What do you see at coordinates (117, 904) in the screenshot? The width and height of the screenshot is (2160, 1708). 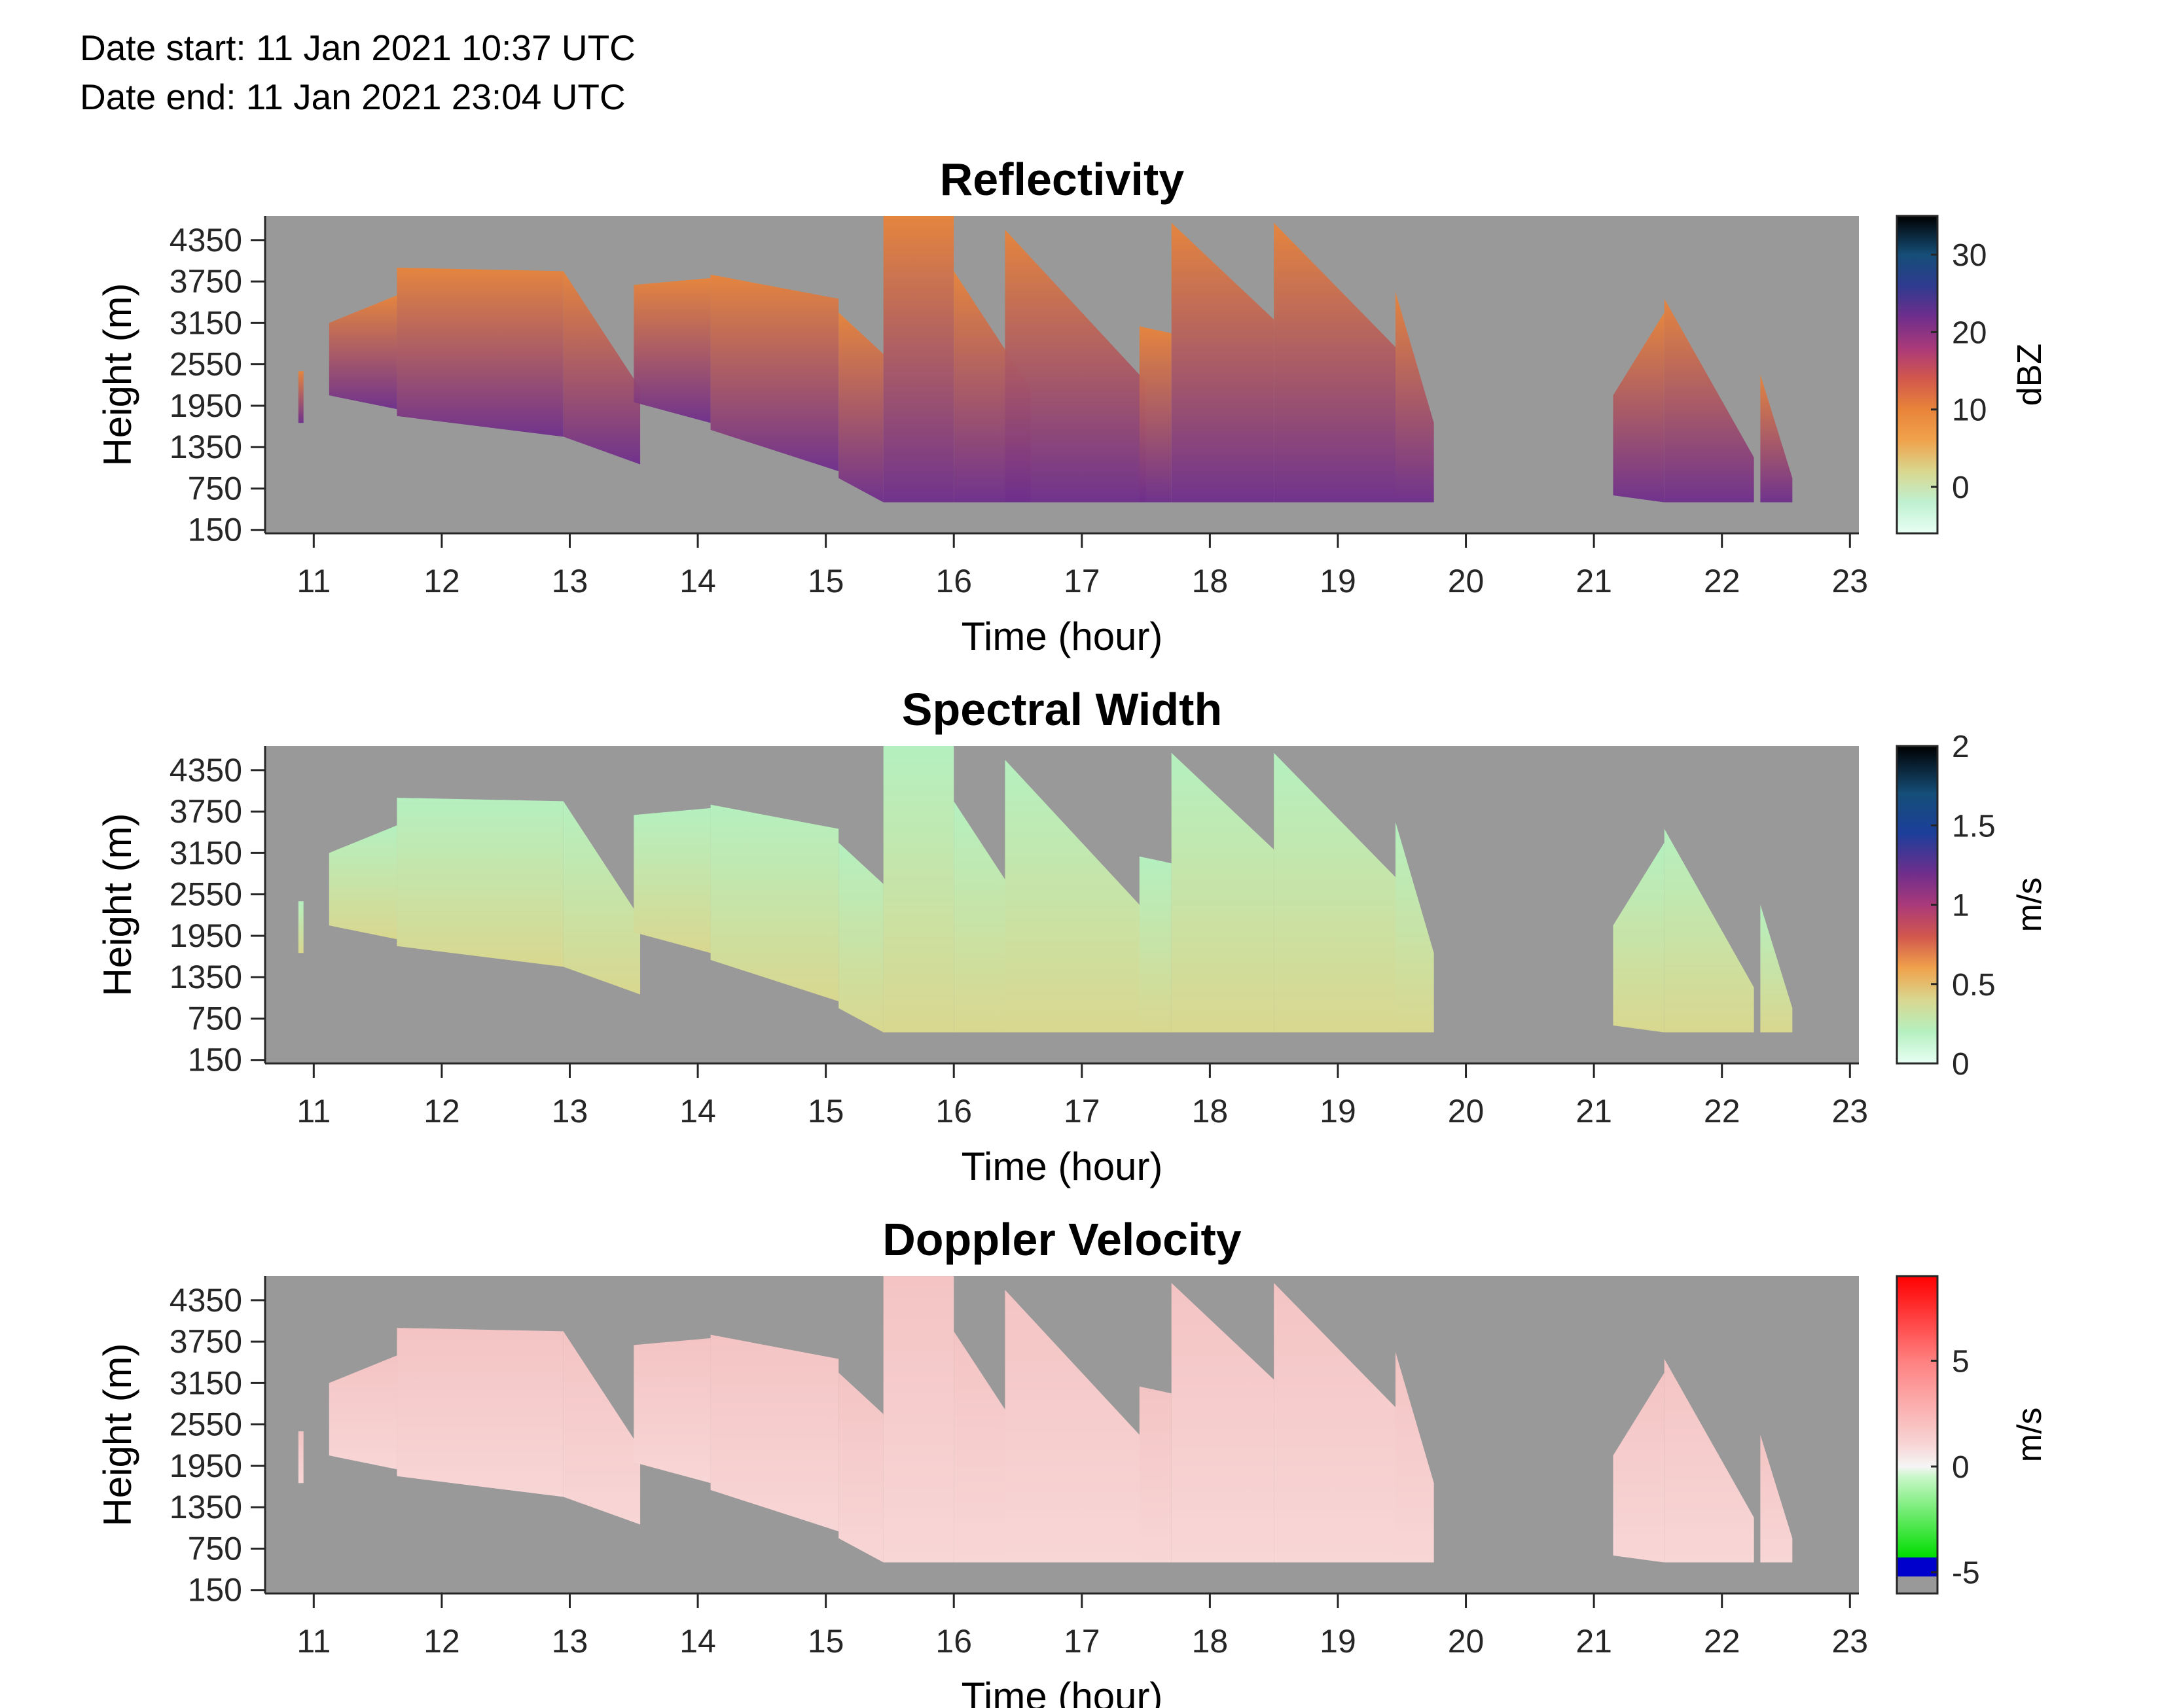 I see `spectral-width-y-axis-label: Height (m)` at bounding box center [117, 904].